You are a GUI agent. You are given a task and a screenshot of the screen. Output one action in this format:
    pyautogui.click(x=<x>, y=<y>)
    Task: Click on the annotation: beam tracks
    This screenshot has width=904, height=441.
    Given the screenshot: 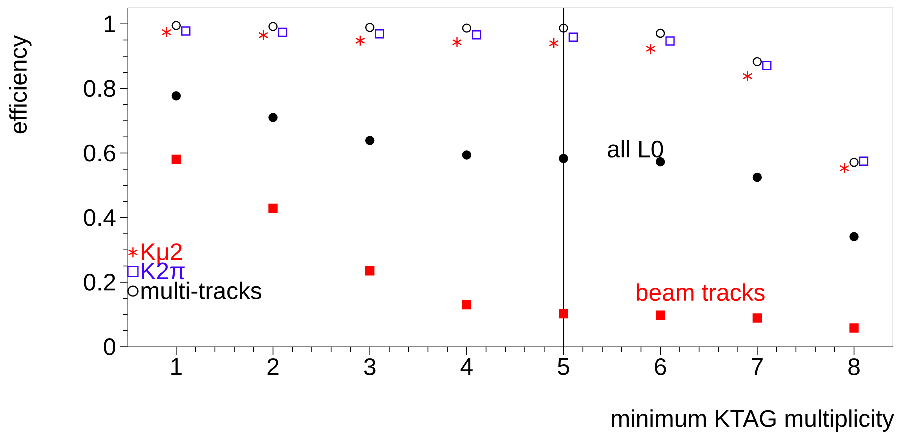 What is the action you would take?
    pyautogui.click(x=701, y=293)
    